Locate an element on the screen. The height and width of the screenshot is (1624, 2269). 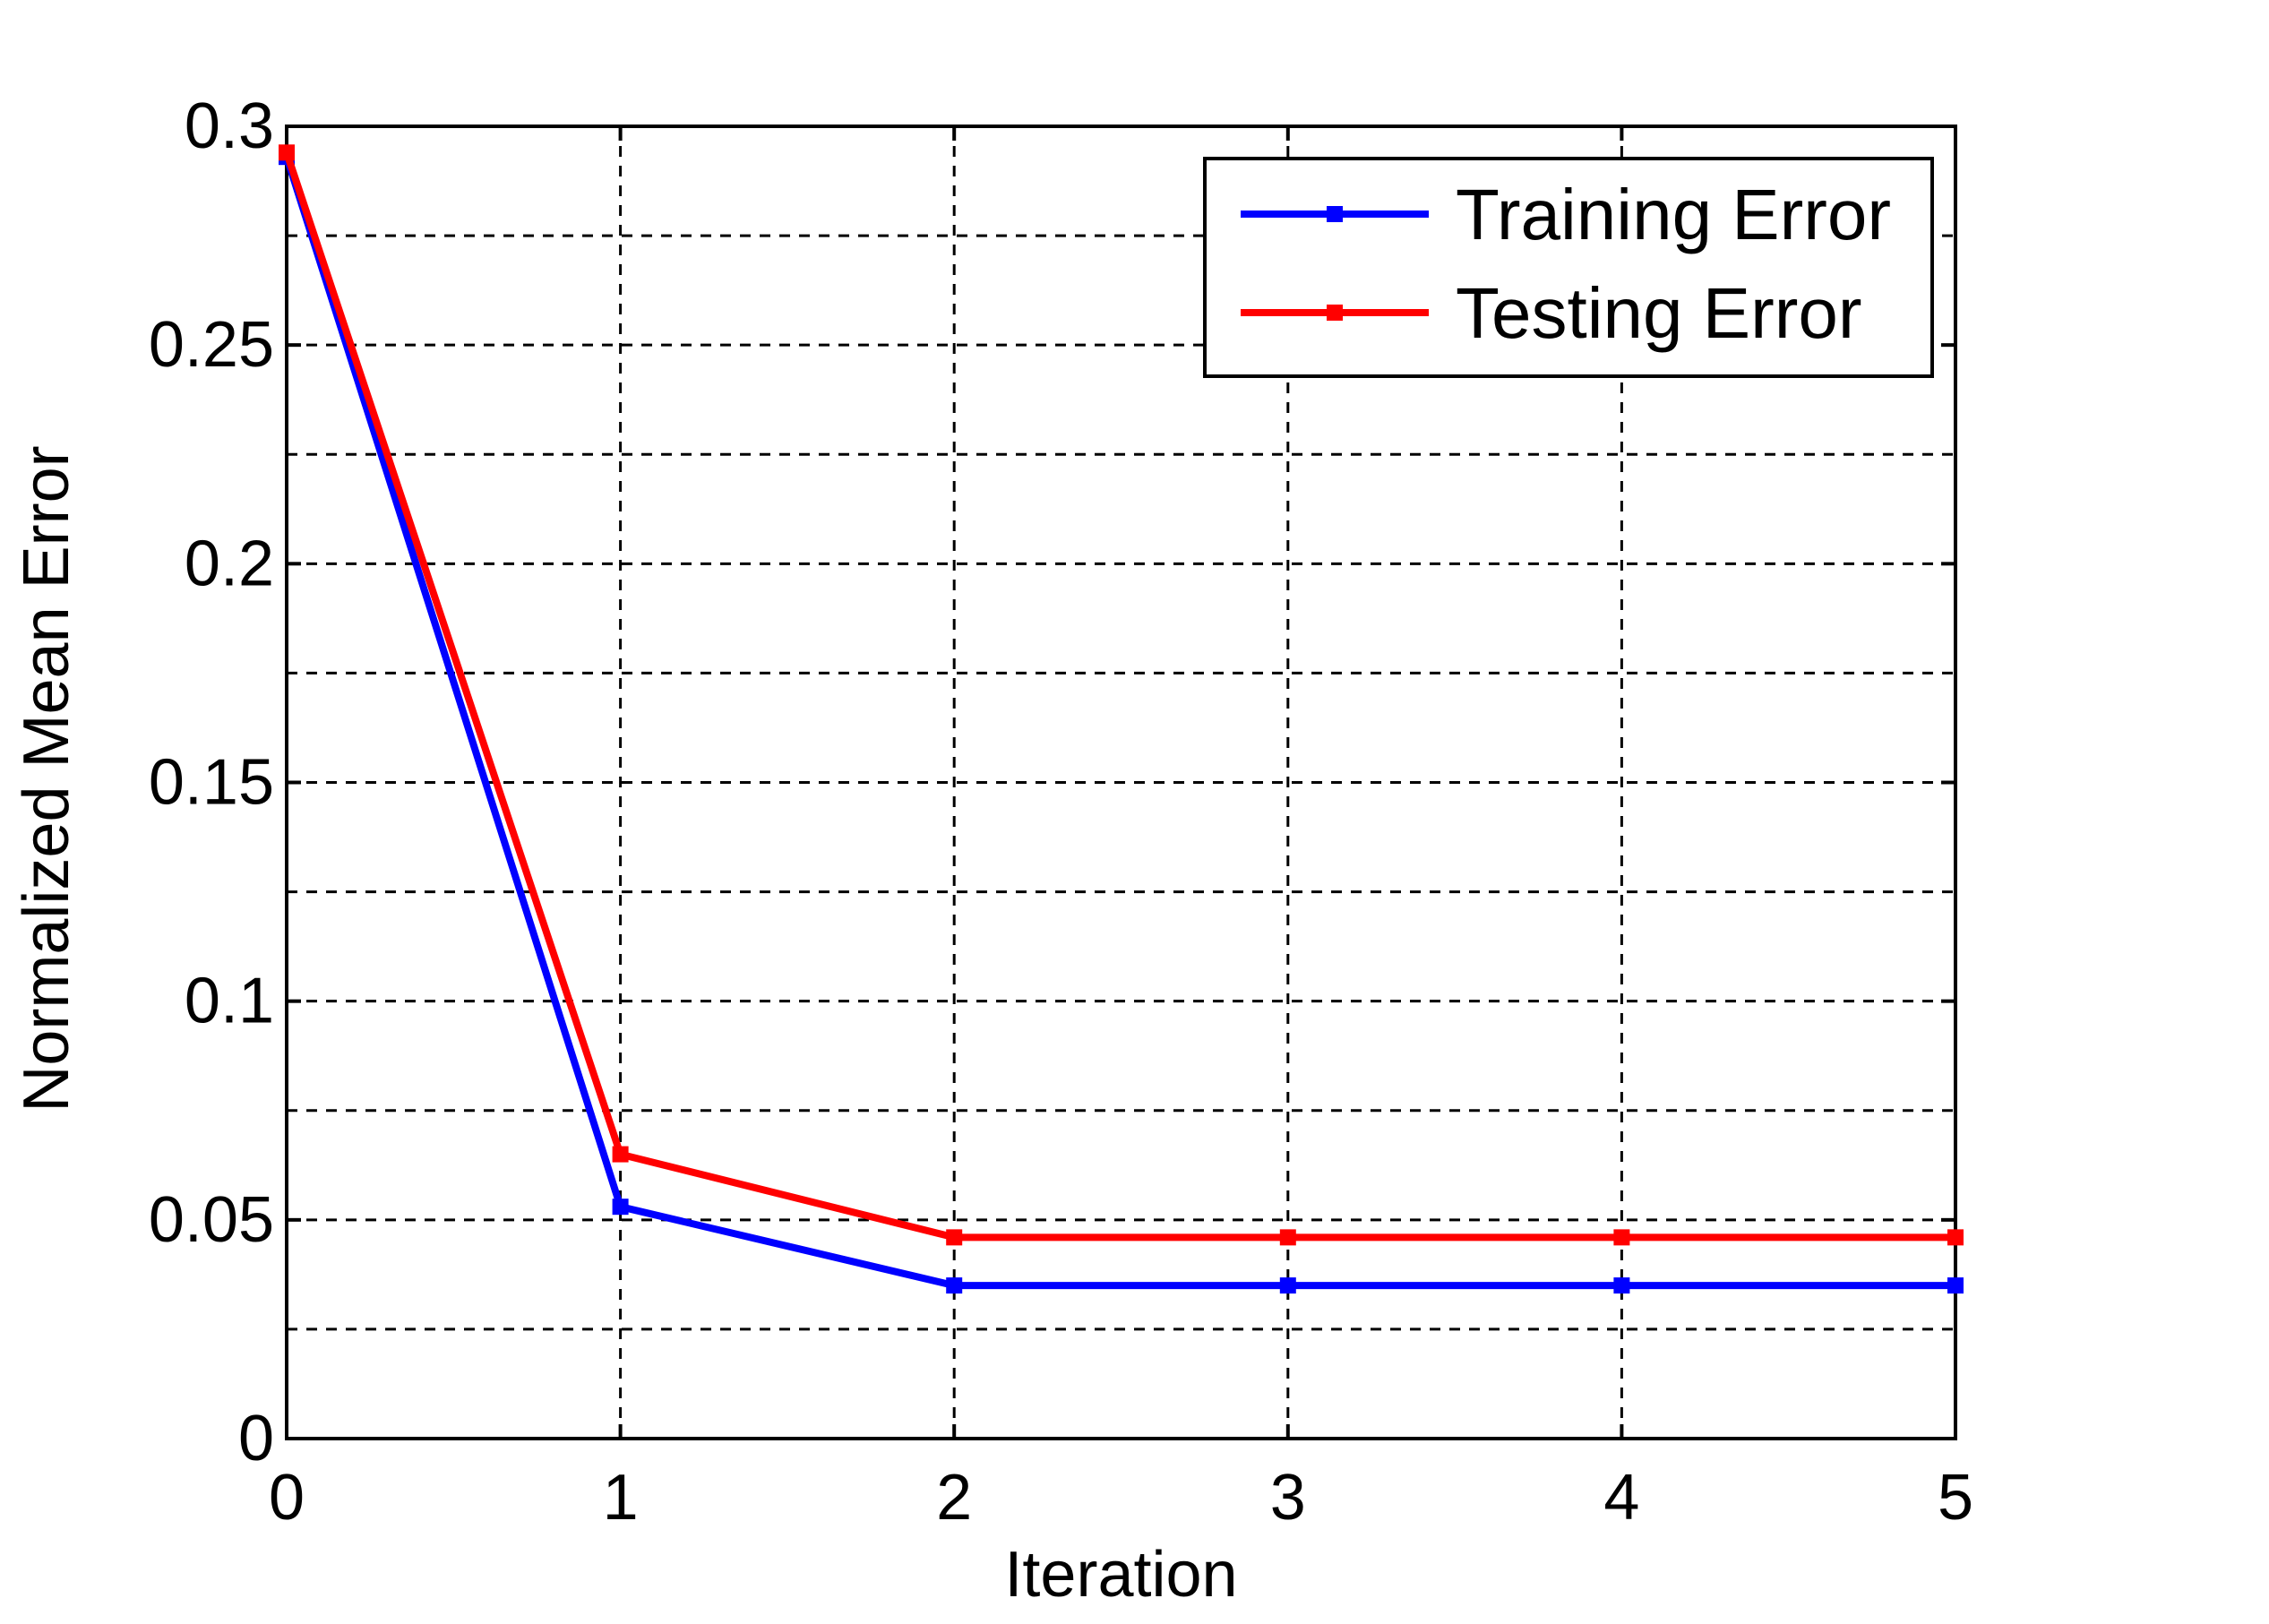
y-tick-label: 0.05 is located at coordinates (211, 1220).